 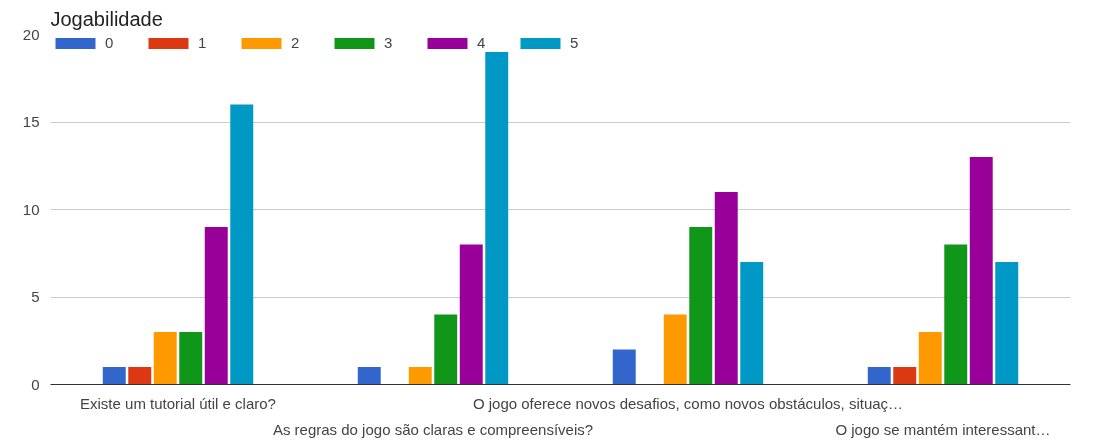 What do you see at coordinates (203, 42) in the screenshot?
I see `legend-label: 1` at bounding box center [203, 42].